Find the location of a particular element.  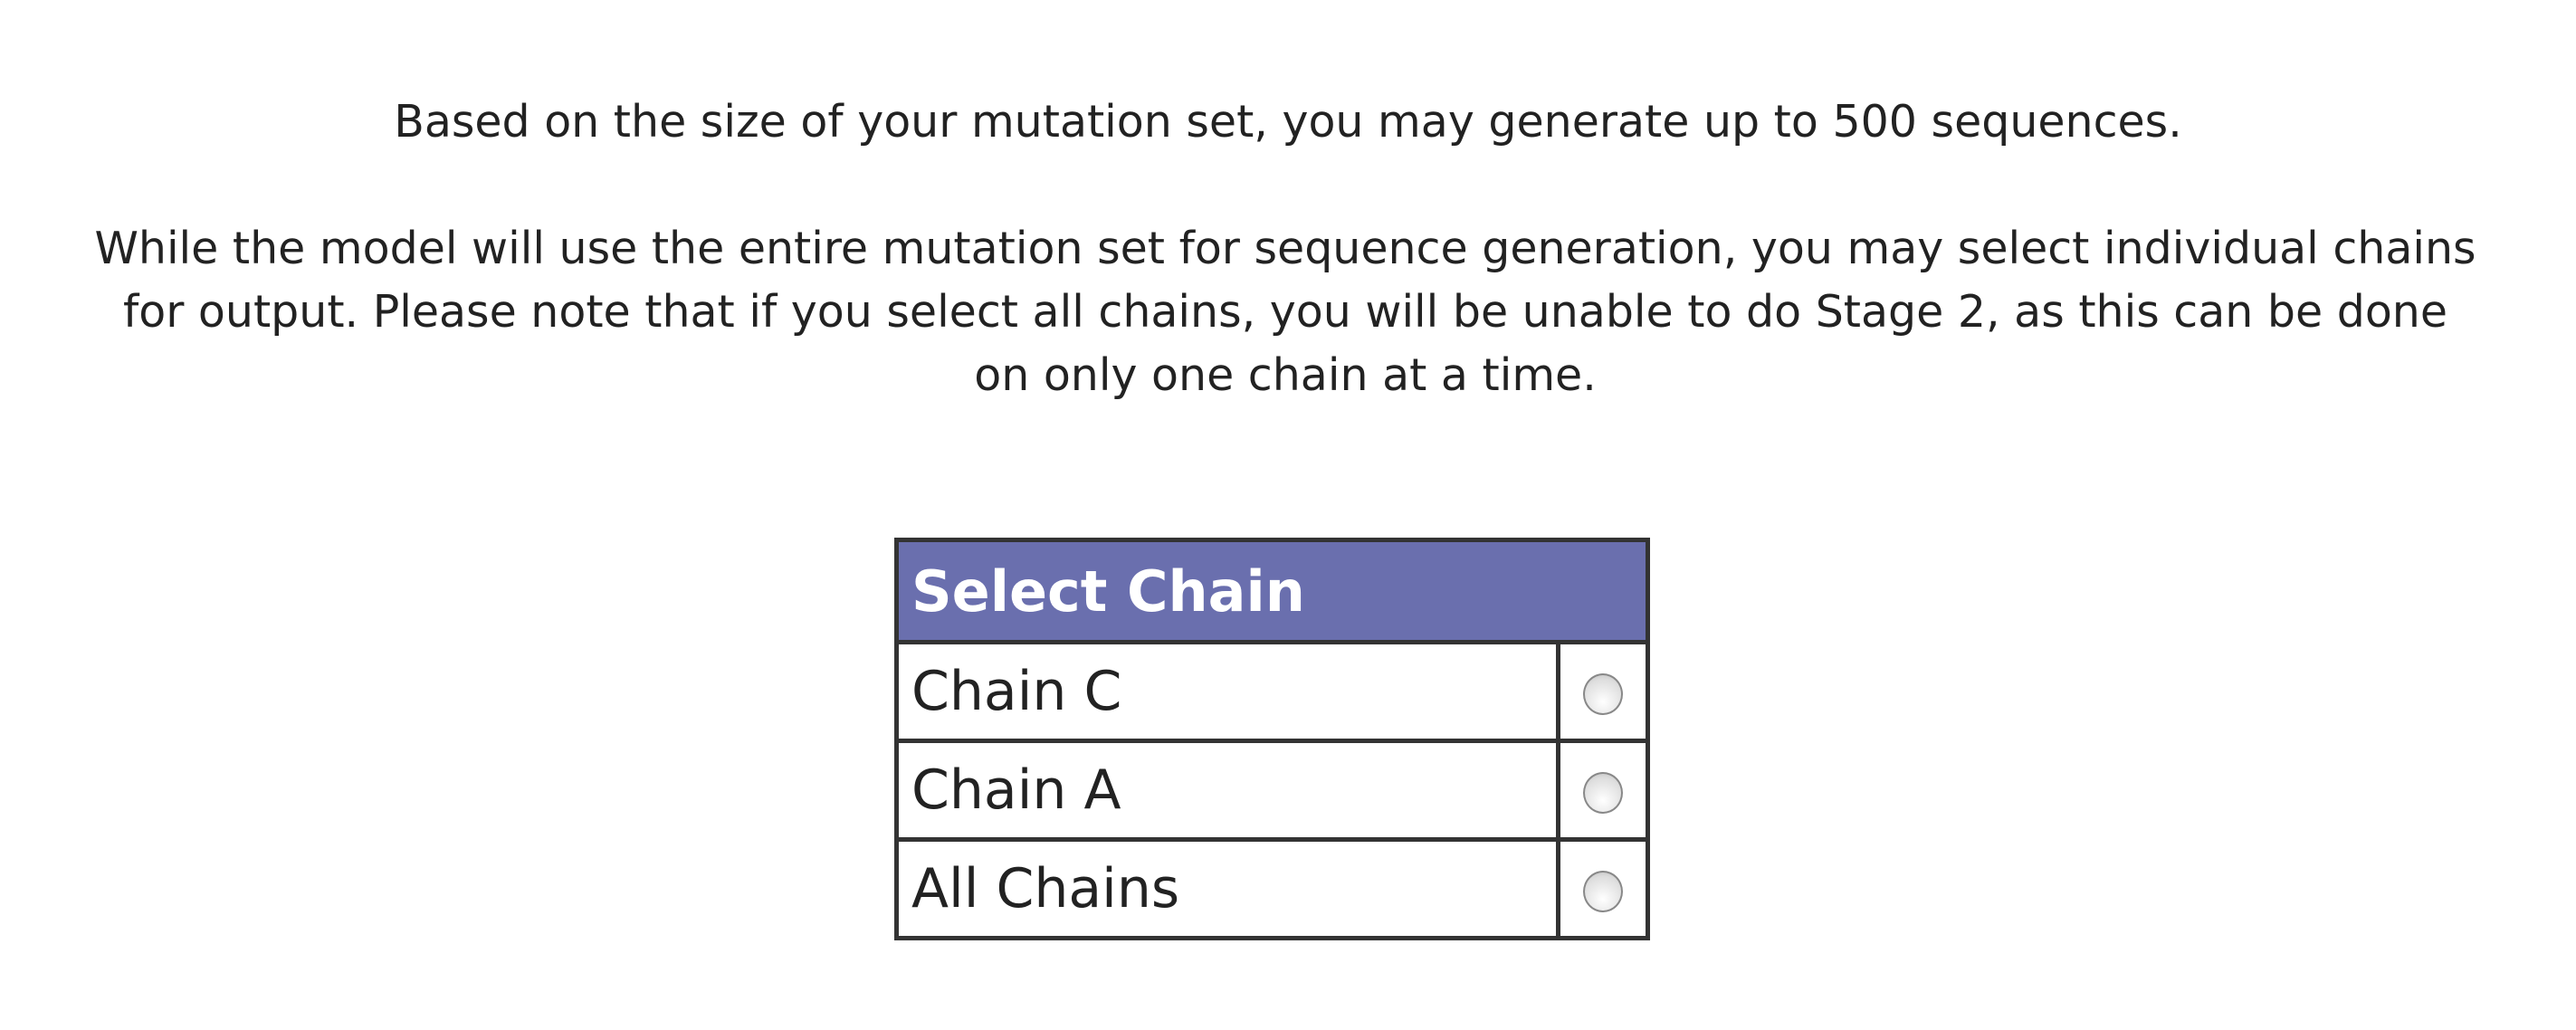

chain-a-label: Chain A is located at coordinates (1227, 791).